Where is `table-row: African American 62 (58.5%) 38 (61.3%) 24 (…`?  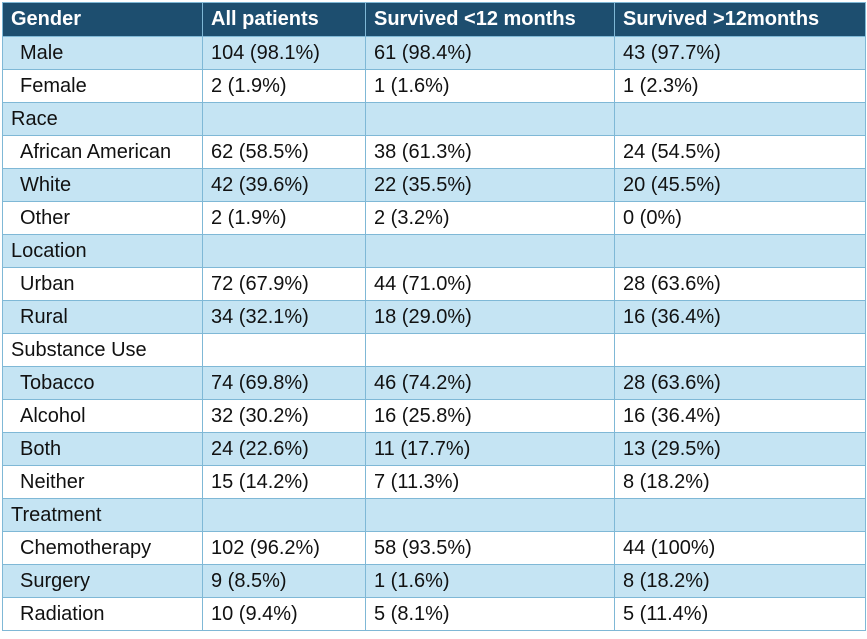
table-row: African American 62 (58.5%) 38 (61.3%) 24 (… is located at coordinates (434, 152).